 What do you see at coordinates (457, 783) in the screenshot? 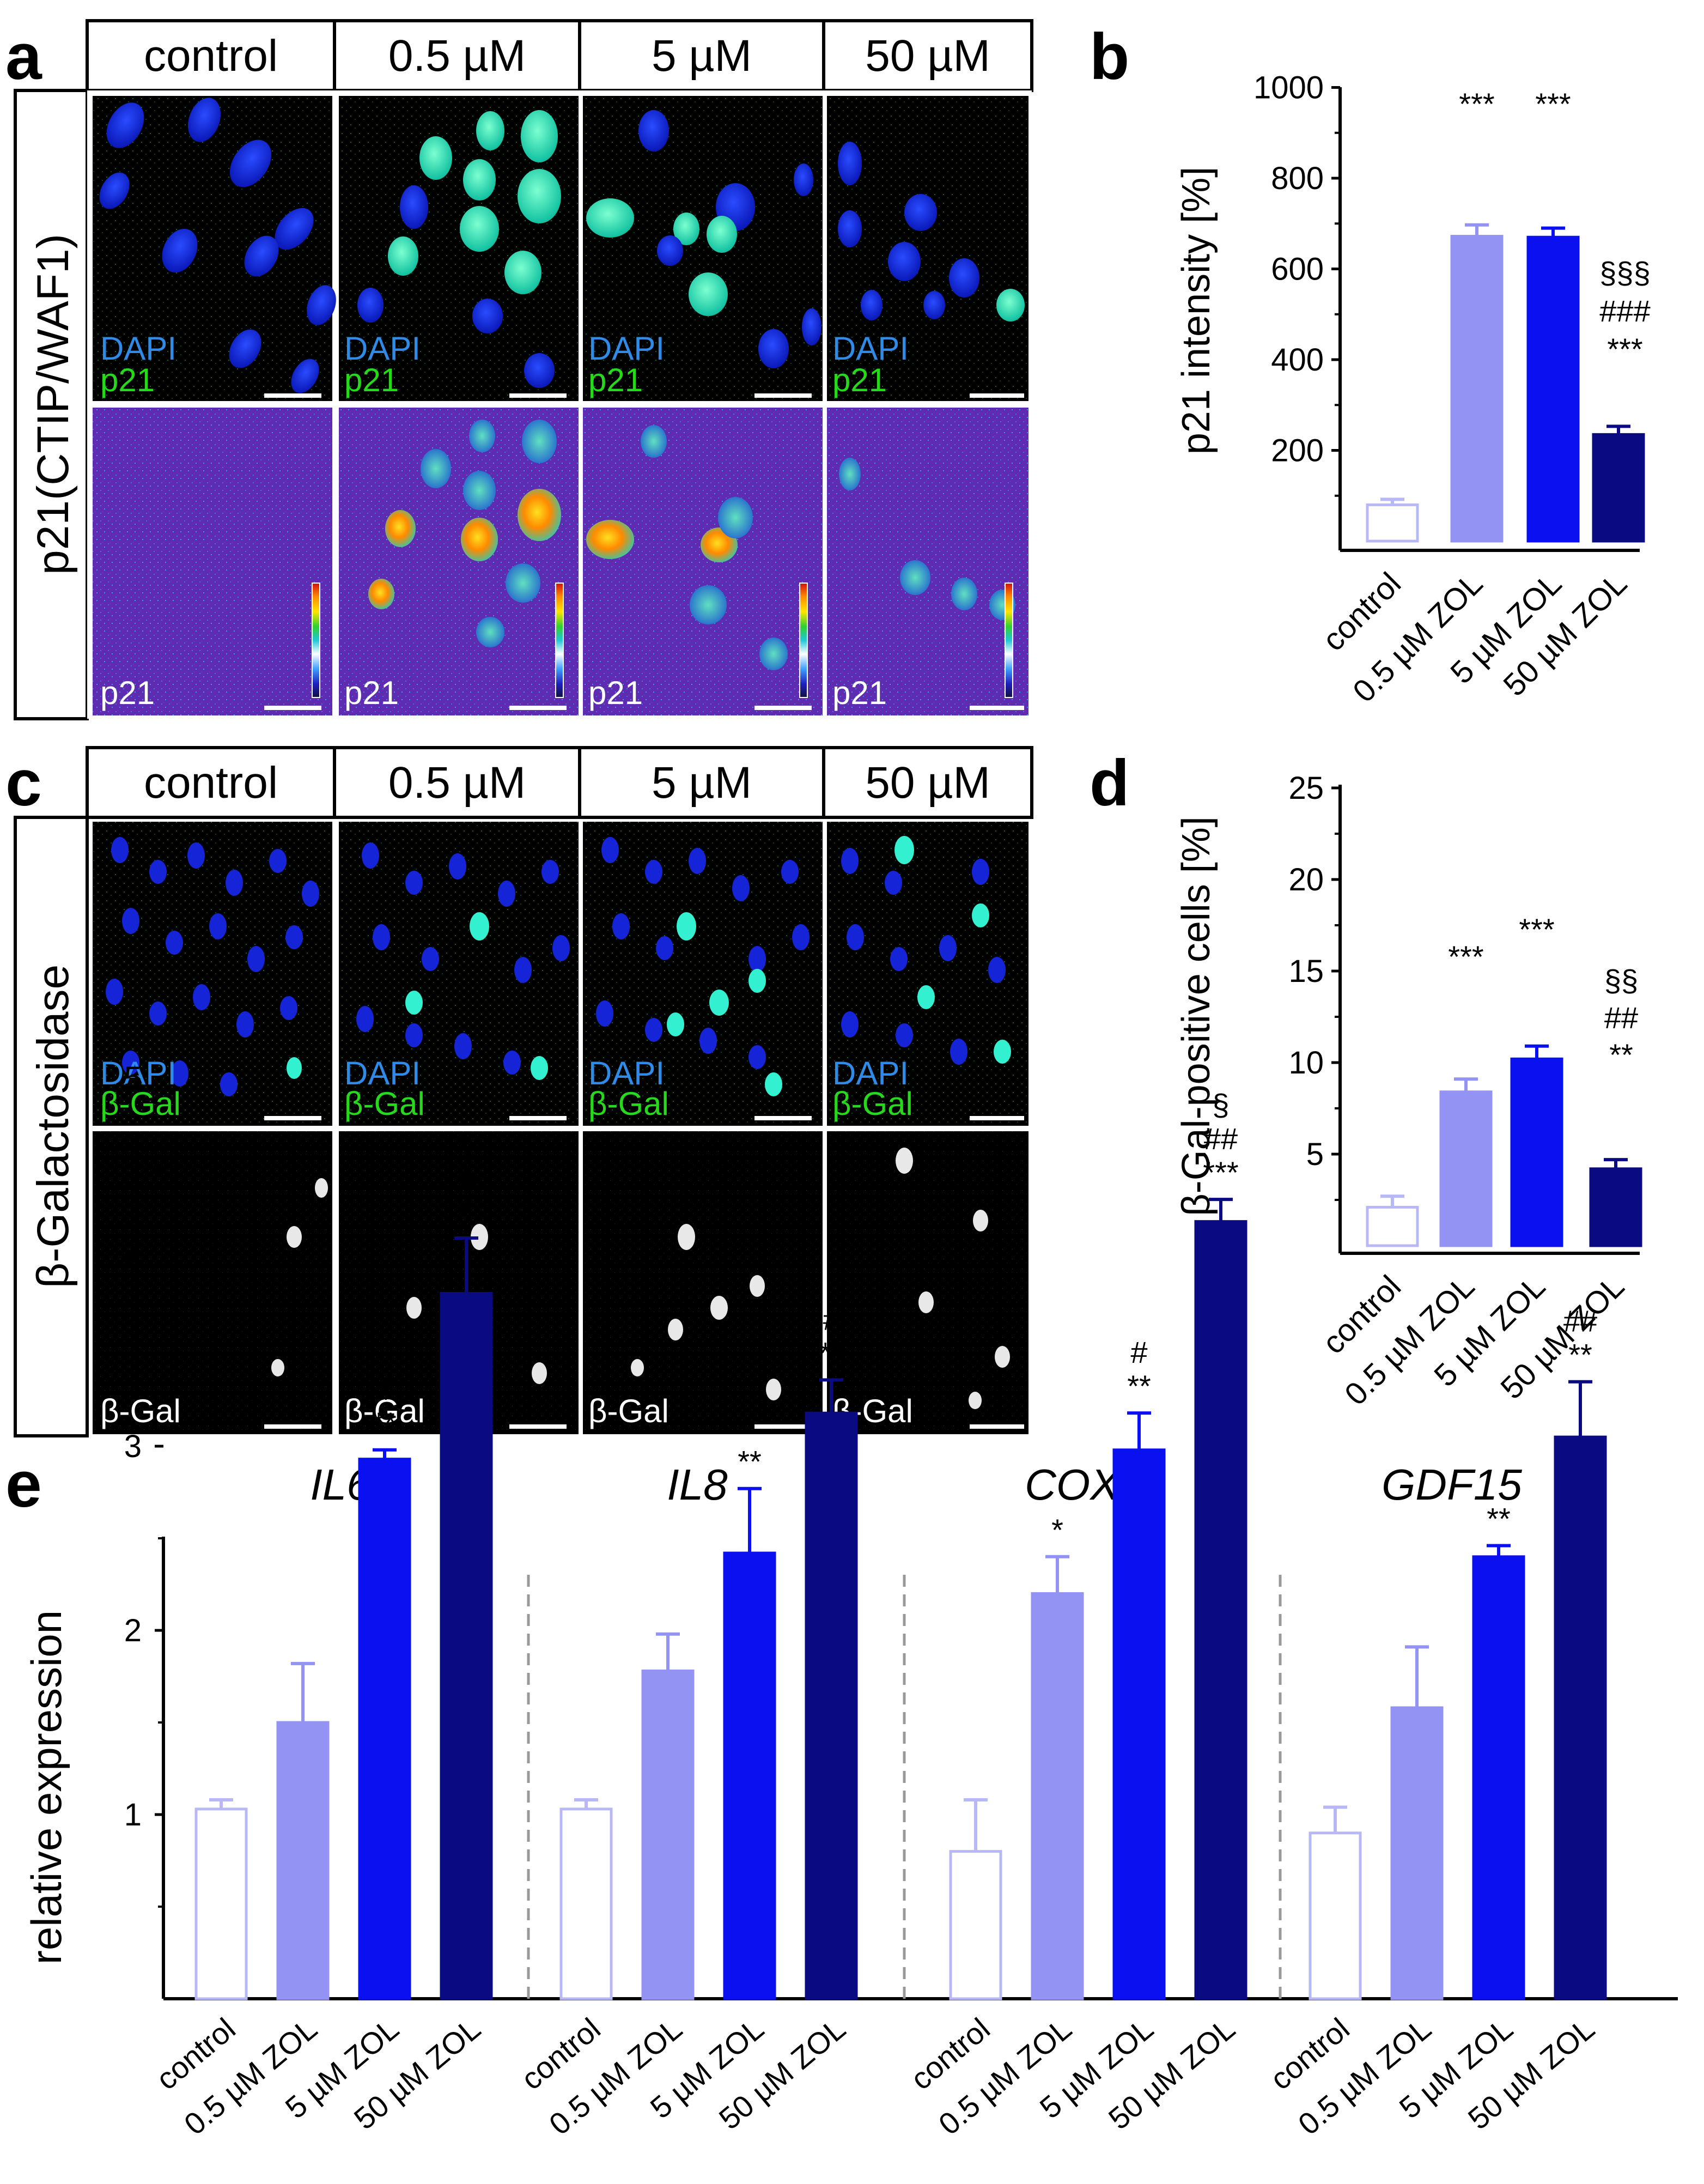
I see `panel-c-header-0-5uM: 0.5 µM` at bounding box center [457, 783].